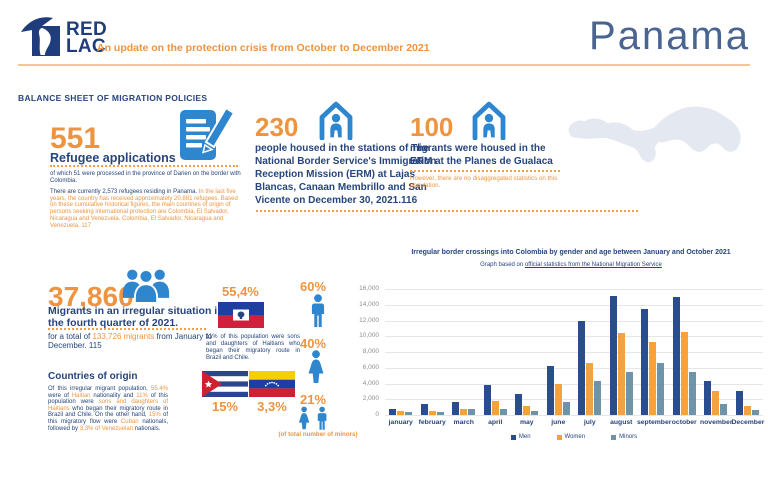 The height and width of the screenshot is (477, 768). Describe the element at coordinates (472, 412) in the screenshot. I see `bar-minors-march` at that location.